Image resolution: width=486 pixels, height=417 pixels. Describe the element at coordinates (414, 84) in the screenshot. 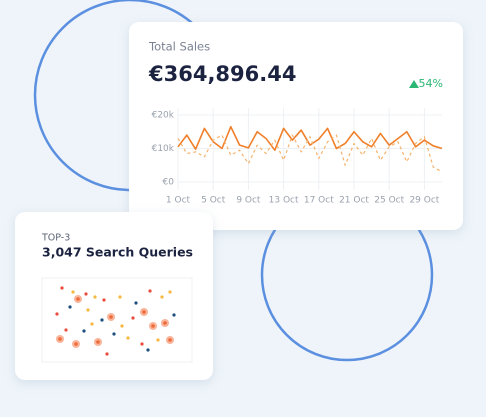

I see `up-arrow` at that location.